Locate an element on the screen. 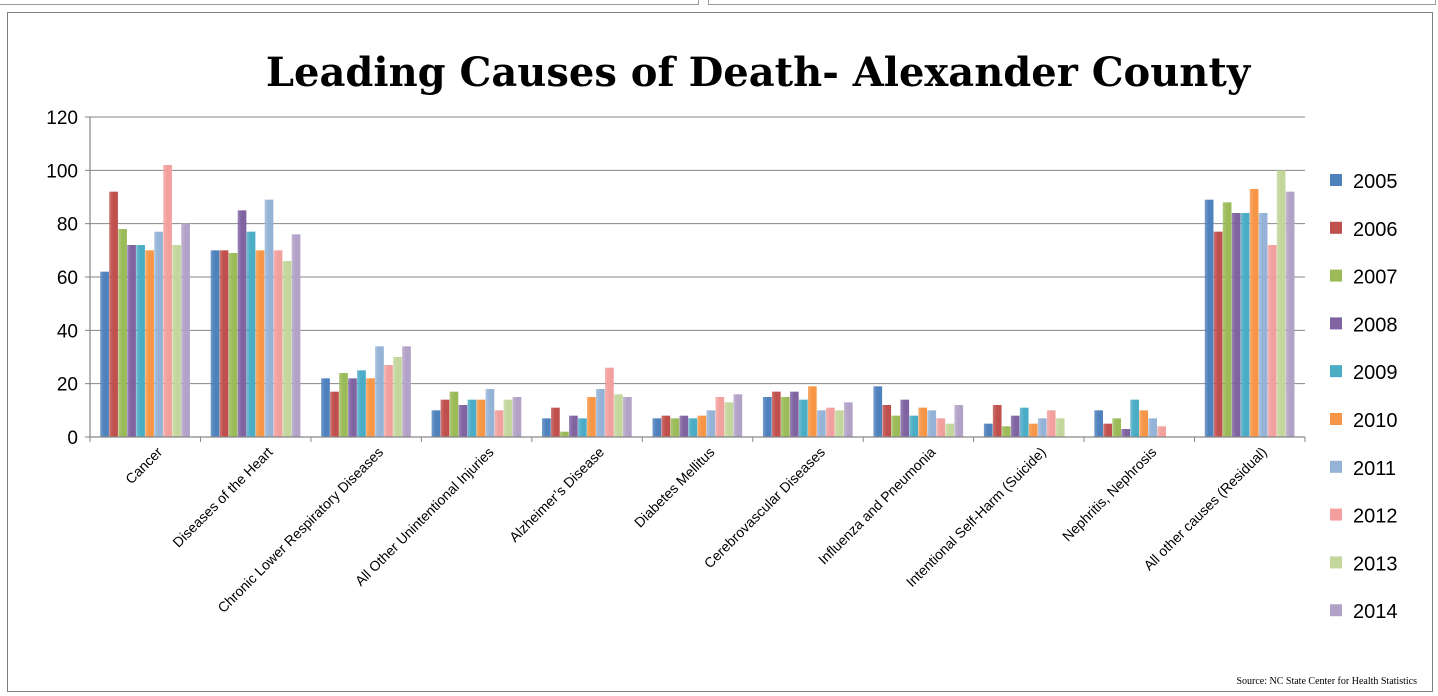 The image size is (1438, 696). legend-swatch-2006 is located at coordinates (1336, 227).